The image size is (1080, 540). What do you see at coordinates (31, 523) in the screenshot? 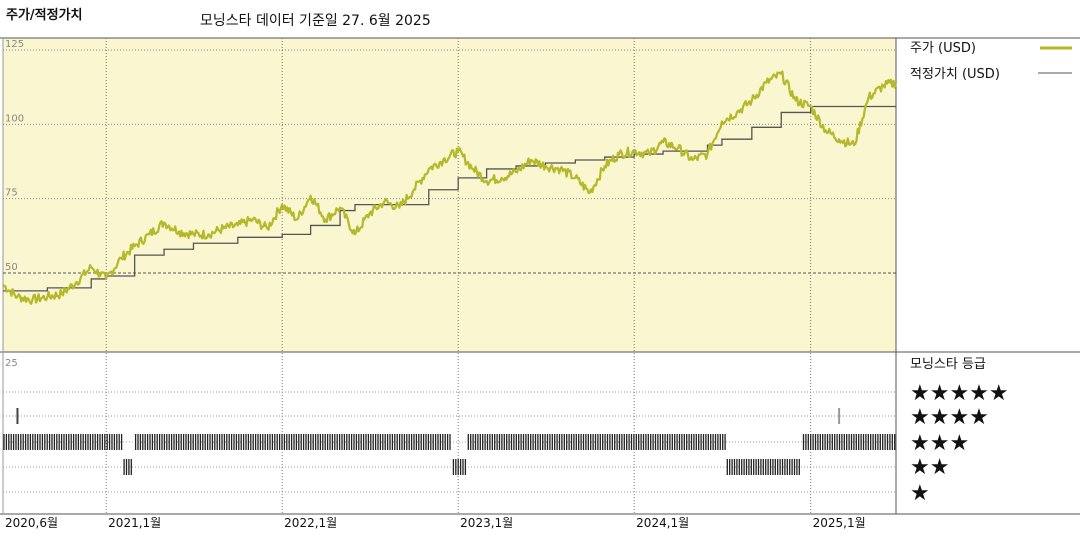
I see `x-tick-label: 2020,6월` at bounding box center [31, 523].